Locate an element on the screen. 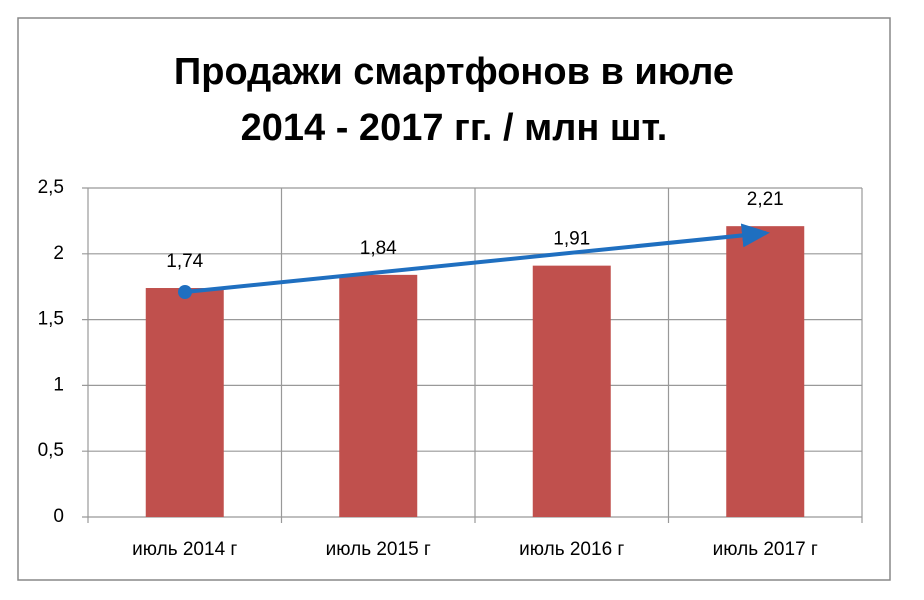  y-tick-label: 1 is located at coordinates (58, 384).